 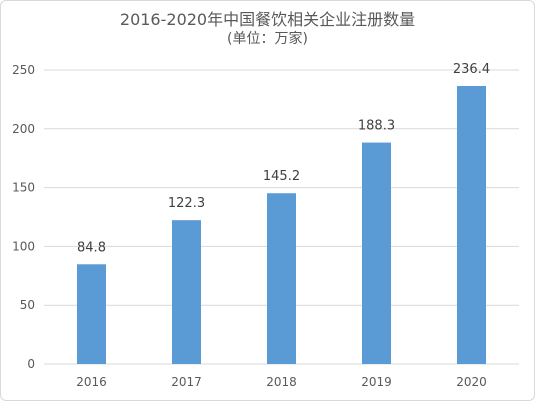 I want to click on y-tick-label: 100, so click(x=23, y=246).